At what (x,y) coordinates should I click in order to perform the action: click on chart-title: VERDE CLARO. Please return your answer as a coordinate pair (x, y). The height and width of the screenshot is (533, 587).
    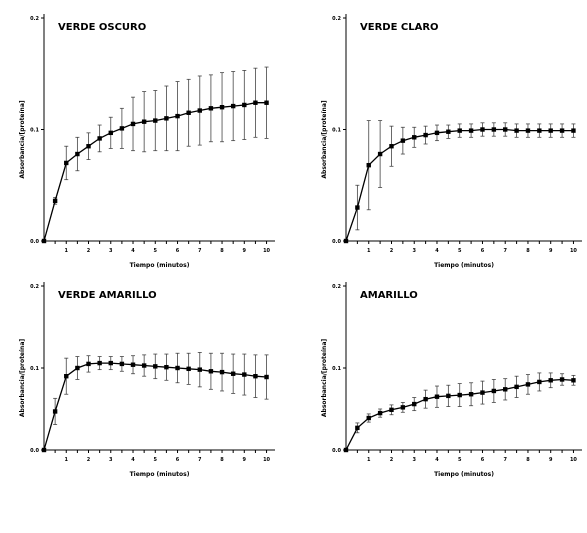
    Looking at the image, I should click on (399, 27).